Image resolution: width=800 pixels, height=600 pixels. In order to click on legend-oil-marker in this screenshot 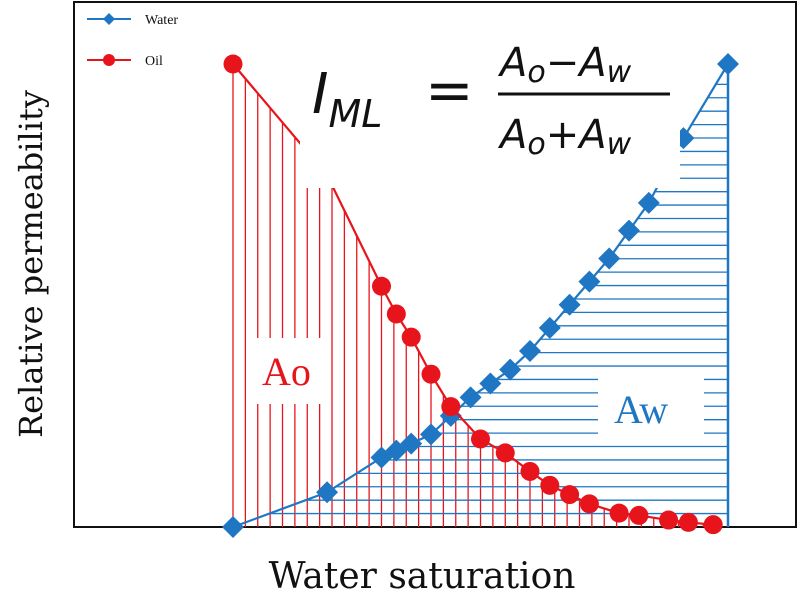, I will do `click(109, 60)`.